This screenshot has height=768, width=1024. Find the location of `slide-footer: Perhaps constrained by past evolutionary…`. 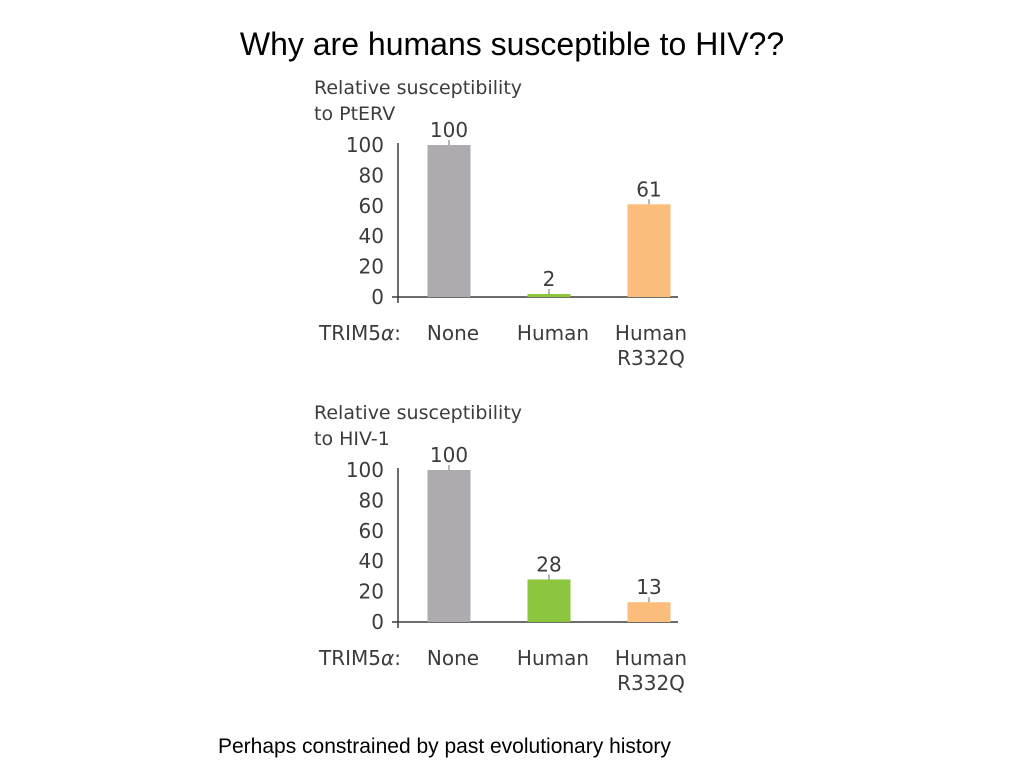

slide-footer: Perhaps constrained by past evolutionary… is located at coordinates (444, 746).